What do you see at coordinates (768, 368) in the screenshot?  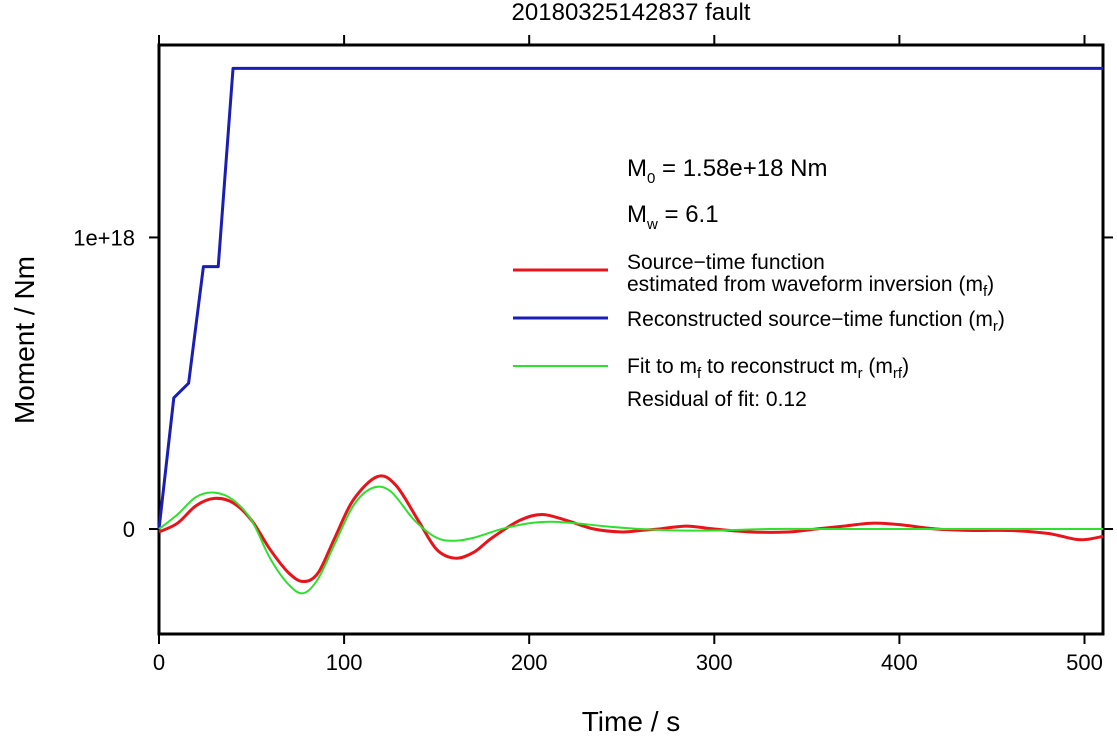 I see `legend-label-mrf: Fit to mf to reconstruct mr (mrf)` at bounding box center [768, 368].